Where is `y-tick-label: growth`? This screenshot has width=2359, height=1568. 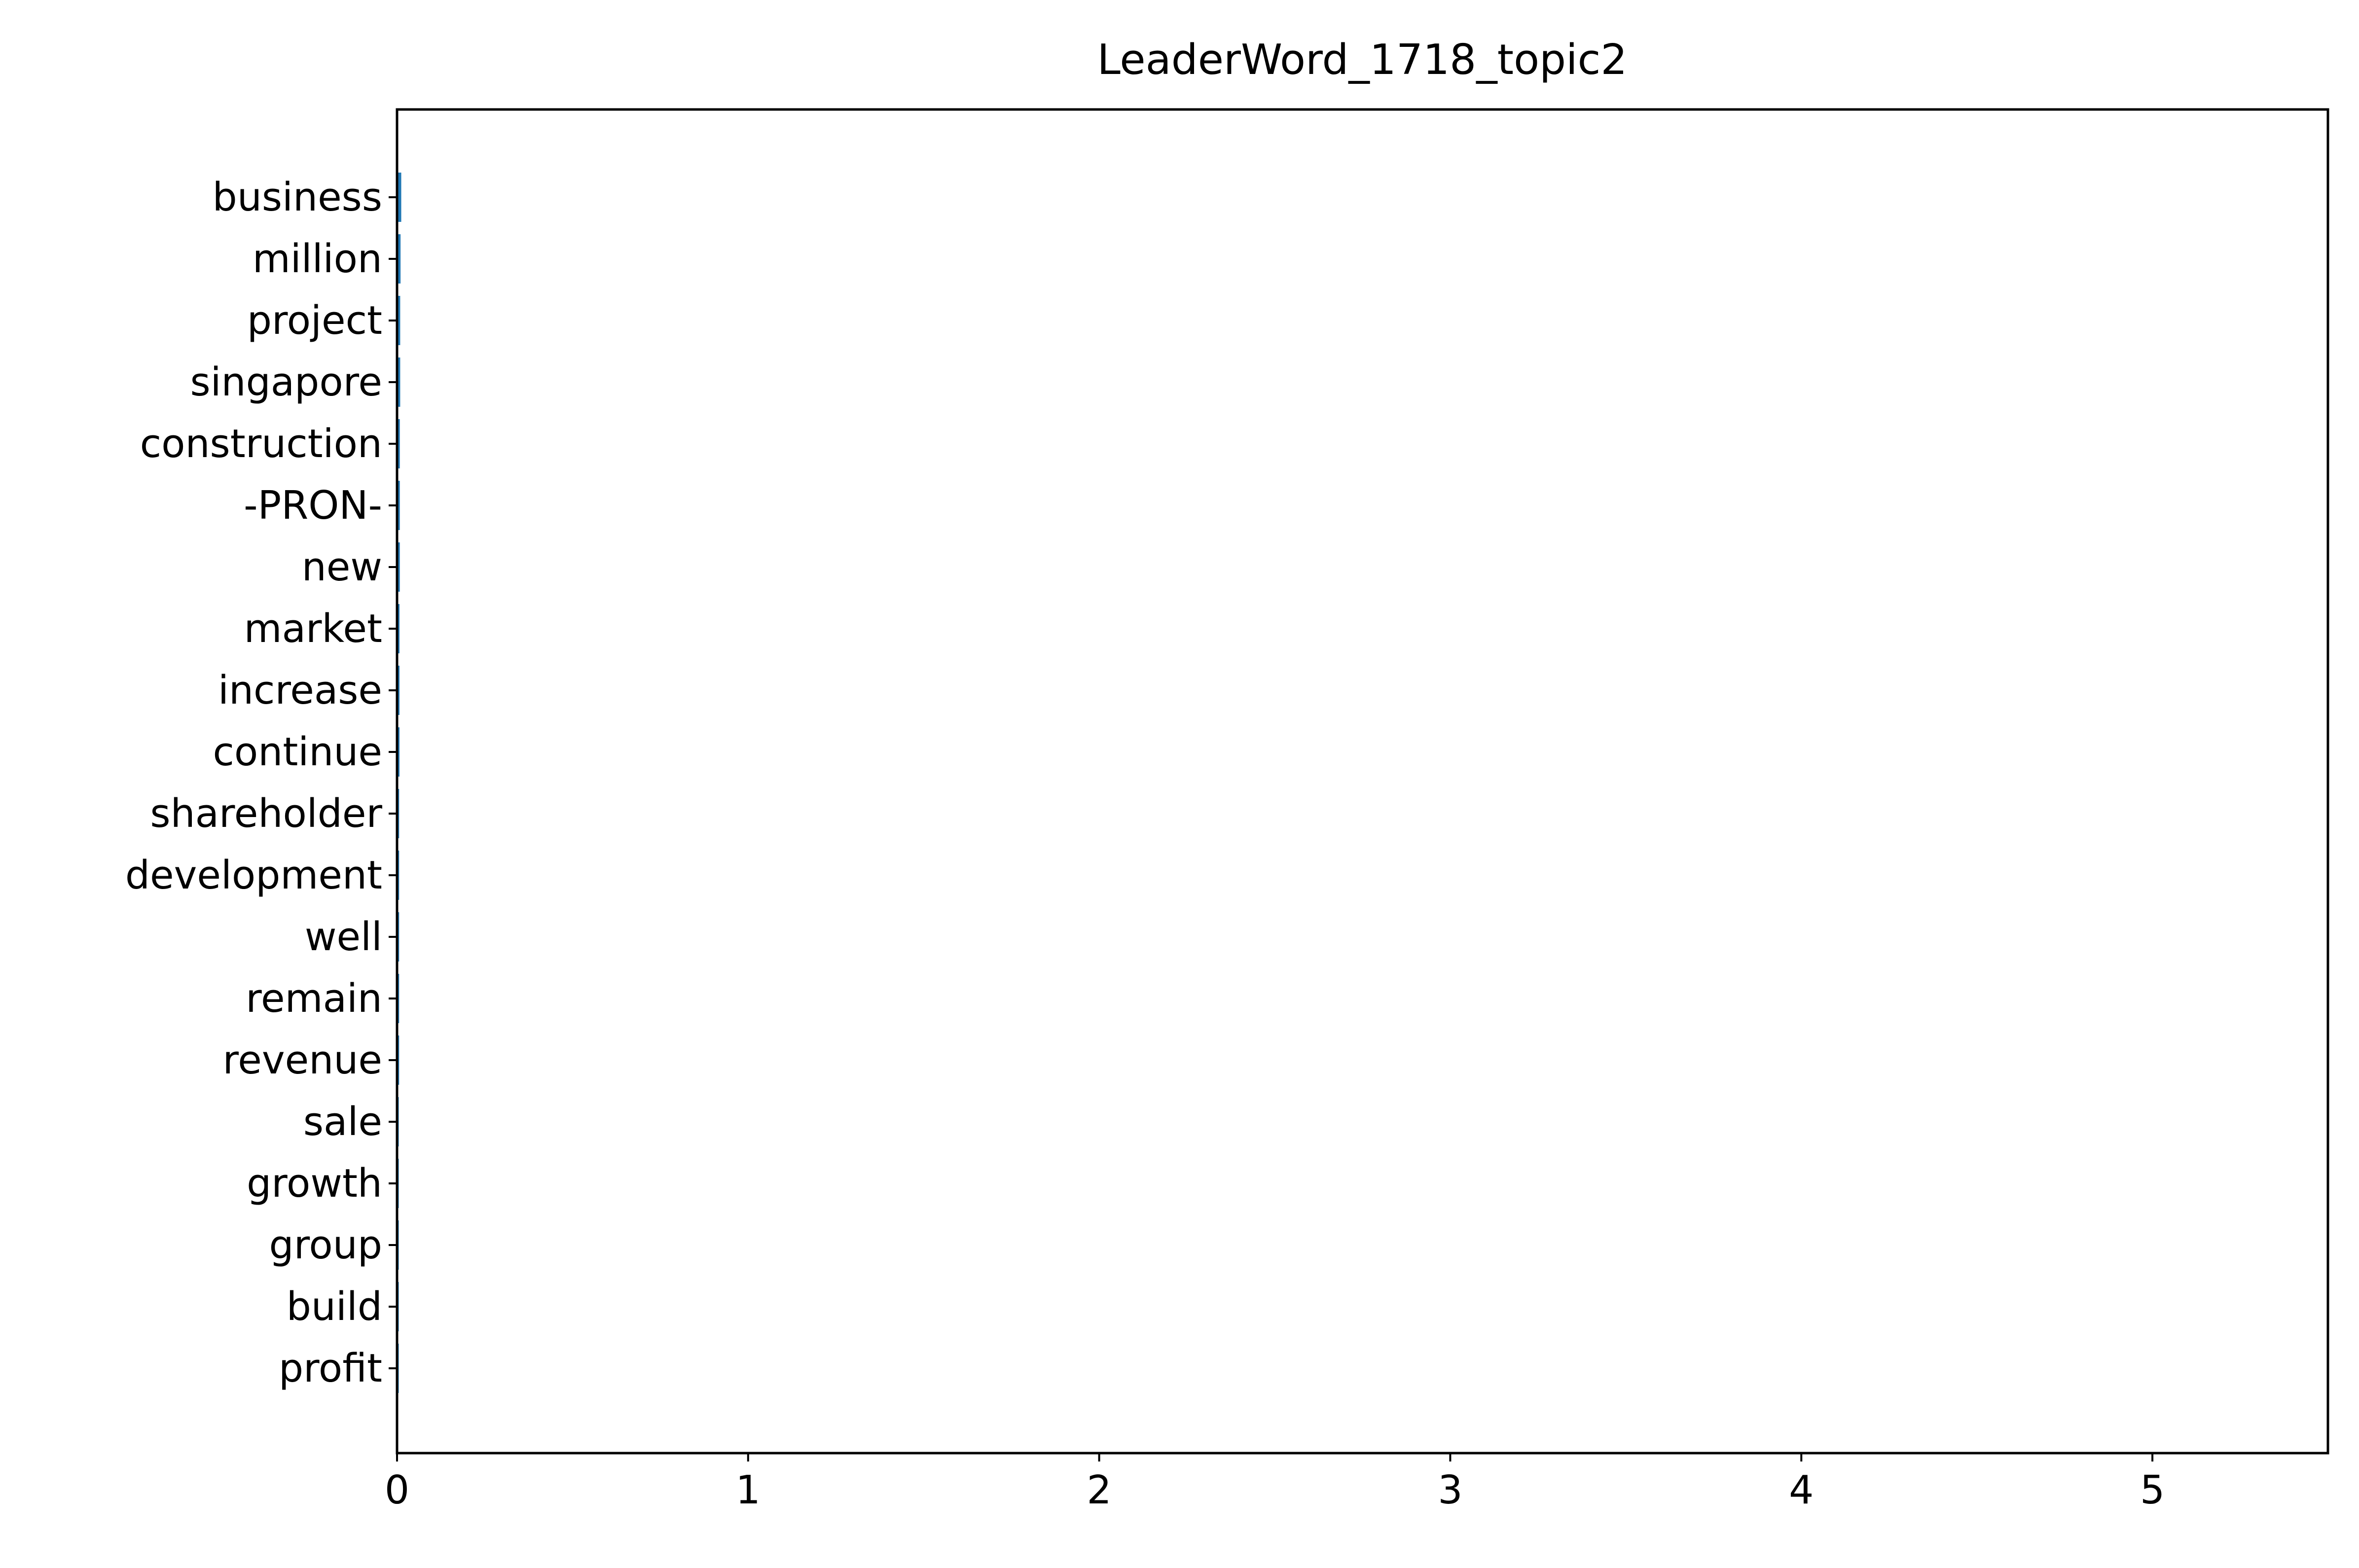 y-tick-label: growth is located at coordinates (314, 1183).